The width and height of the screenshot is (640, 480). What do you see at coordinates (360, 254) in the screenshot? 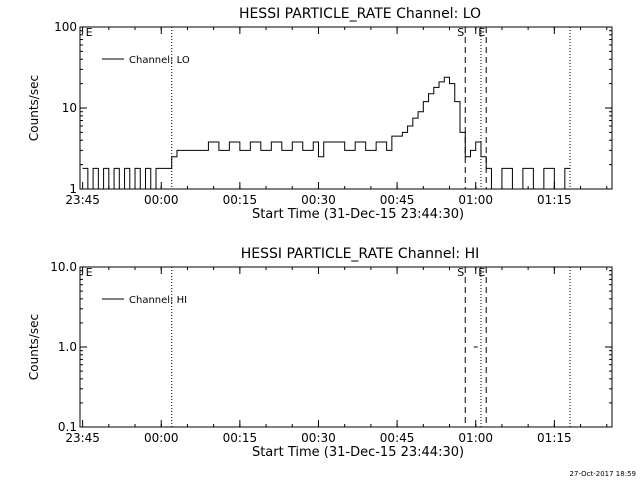
I see `chart-title: HESSI PARTICLE_RATE Channel: HI` at bounding box center [360, 254].